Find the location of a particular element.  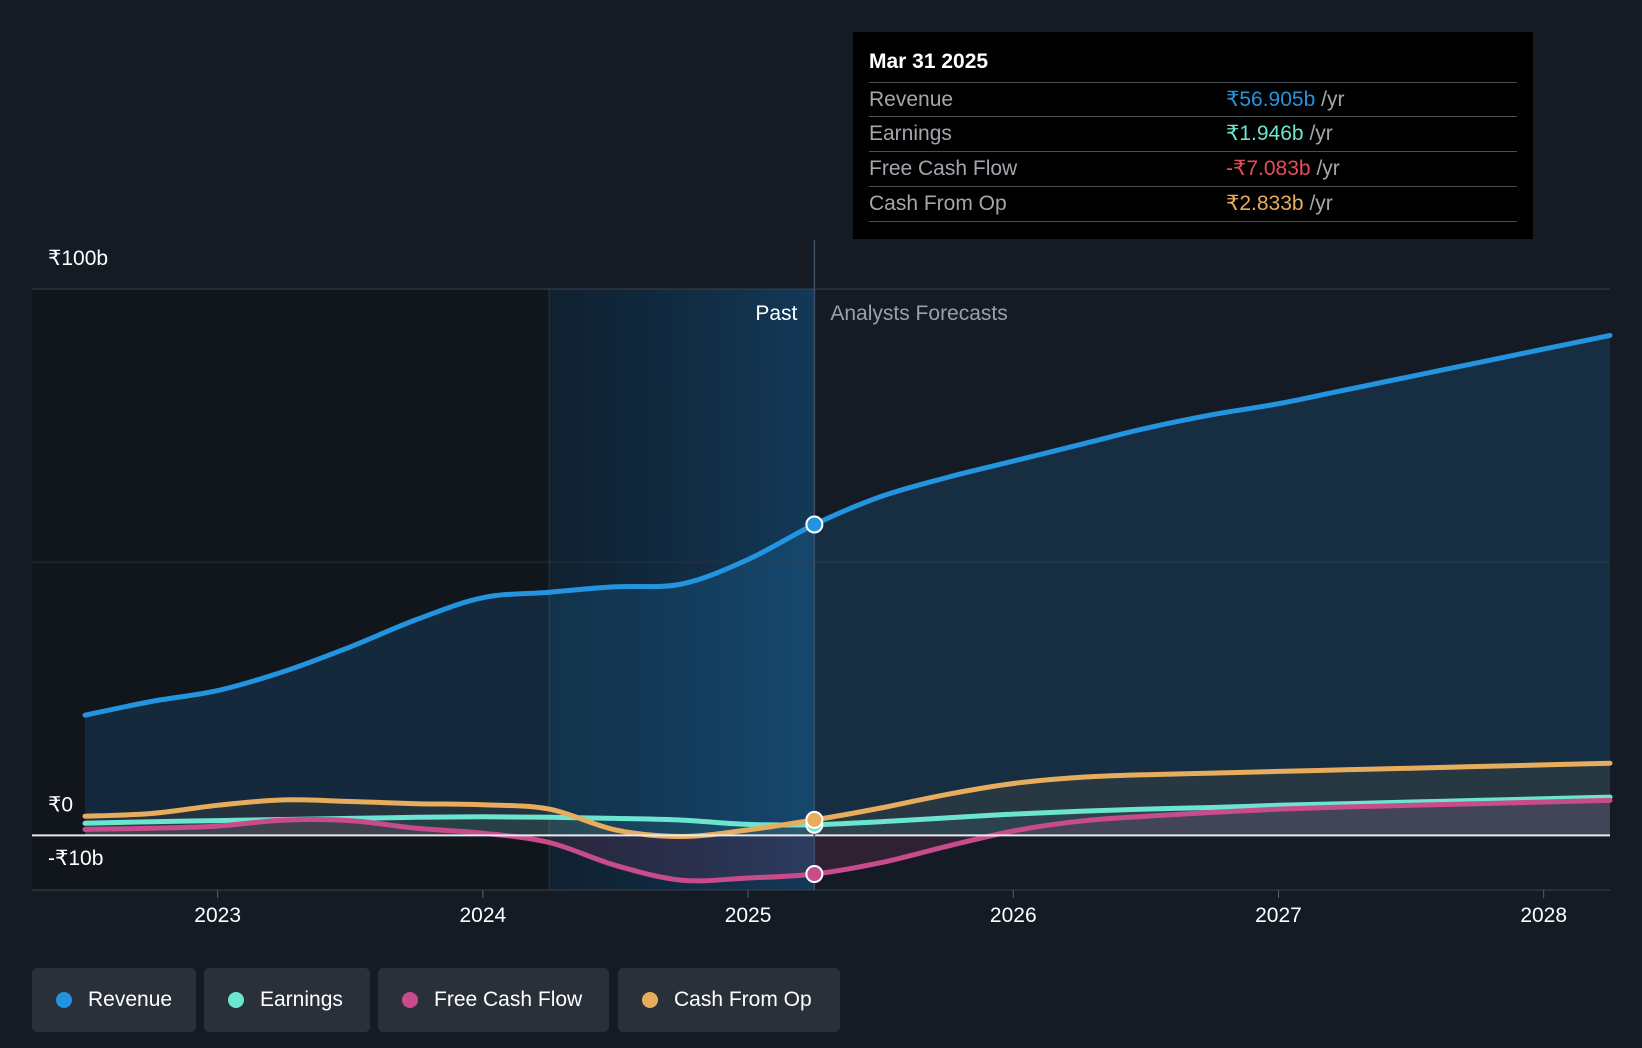

tooltip-unit-earnings: /yr is located at coordinates (1321, 133).